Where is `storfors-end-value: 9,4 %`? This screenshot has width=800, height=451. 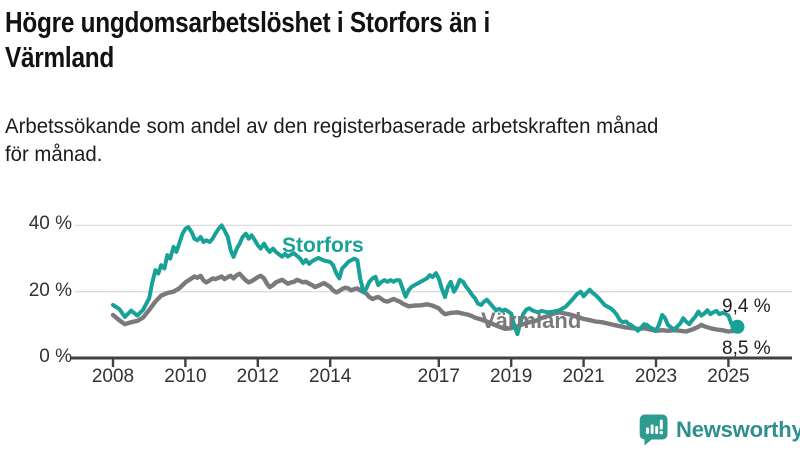 storfors-end-value: 9,4 % is located at coordinates (746, 306).